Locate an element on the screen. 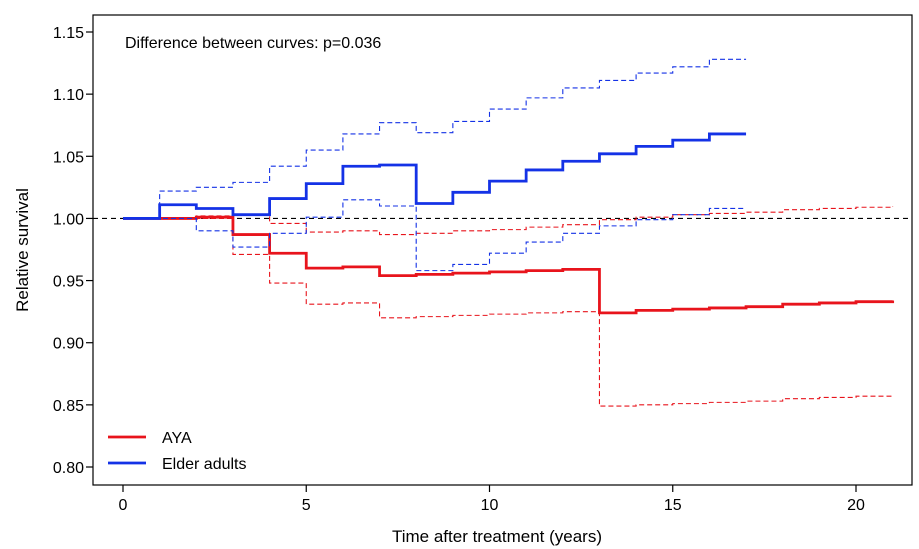 Image resolution: width=919 pixels, height=549 pixels. legend-label: Elder adults is located at coordinates (204, 464).